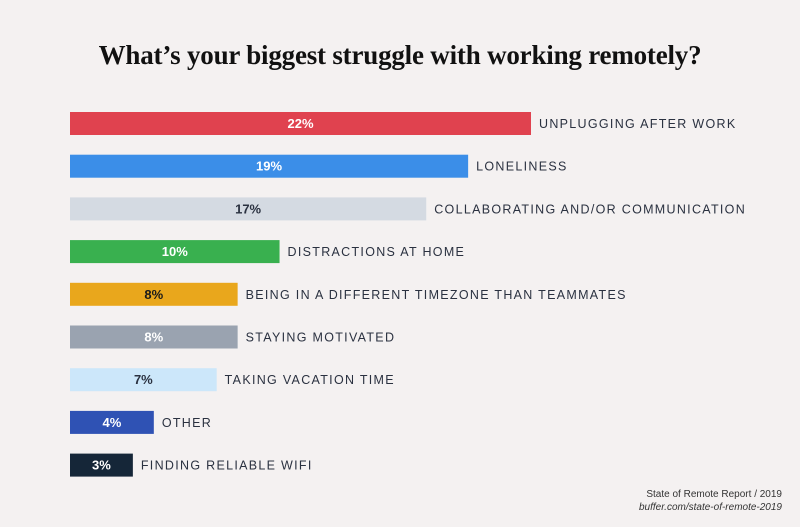 This screenshot has height=527, width=800. What do you see at coordinates (377, 252) in the screenshot?
I see `bar-category-label: DISTRACTIONS AT HOME` at bounding box center [377, 252].